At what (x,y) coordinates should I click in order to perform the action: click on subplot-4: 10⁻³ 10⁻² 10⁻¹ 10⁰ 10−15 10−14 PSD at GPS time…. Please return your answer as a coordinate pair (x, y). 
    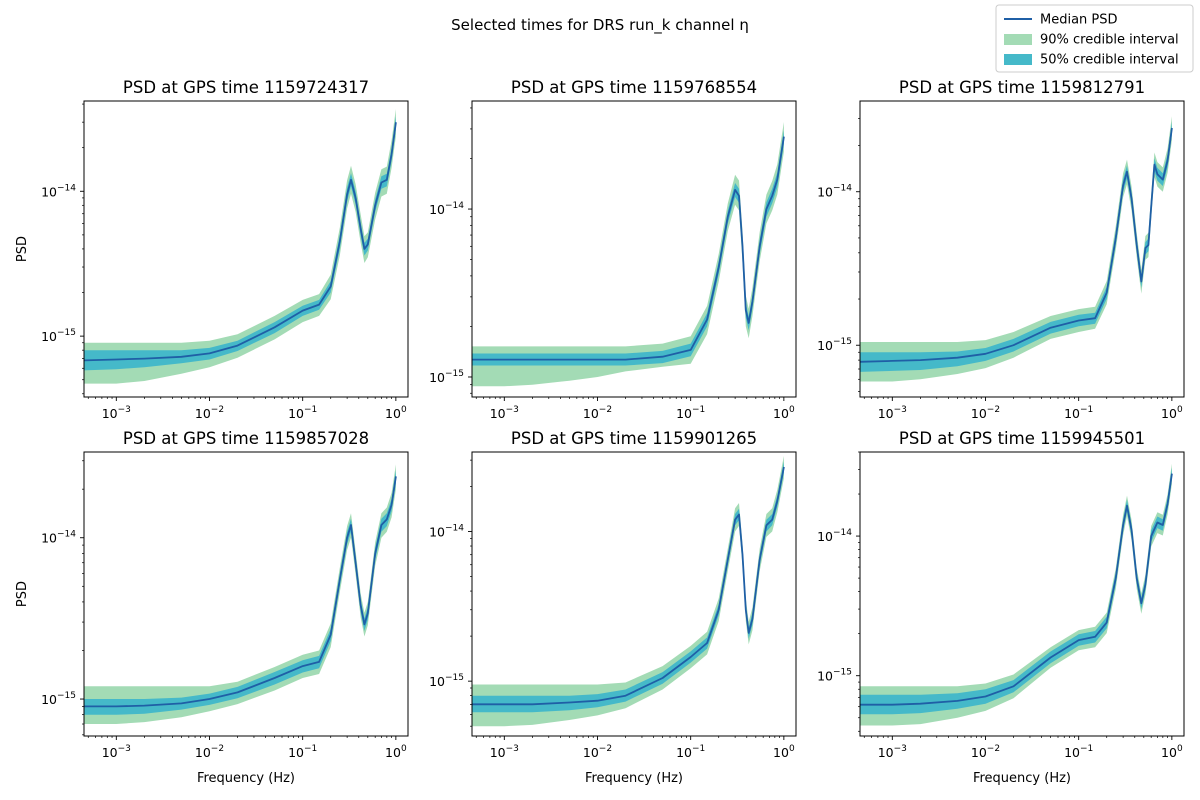
    Looking at the image, I should click on (212, 607).